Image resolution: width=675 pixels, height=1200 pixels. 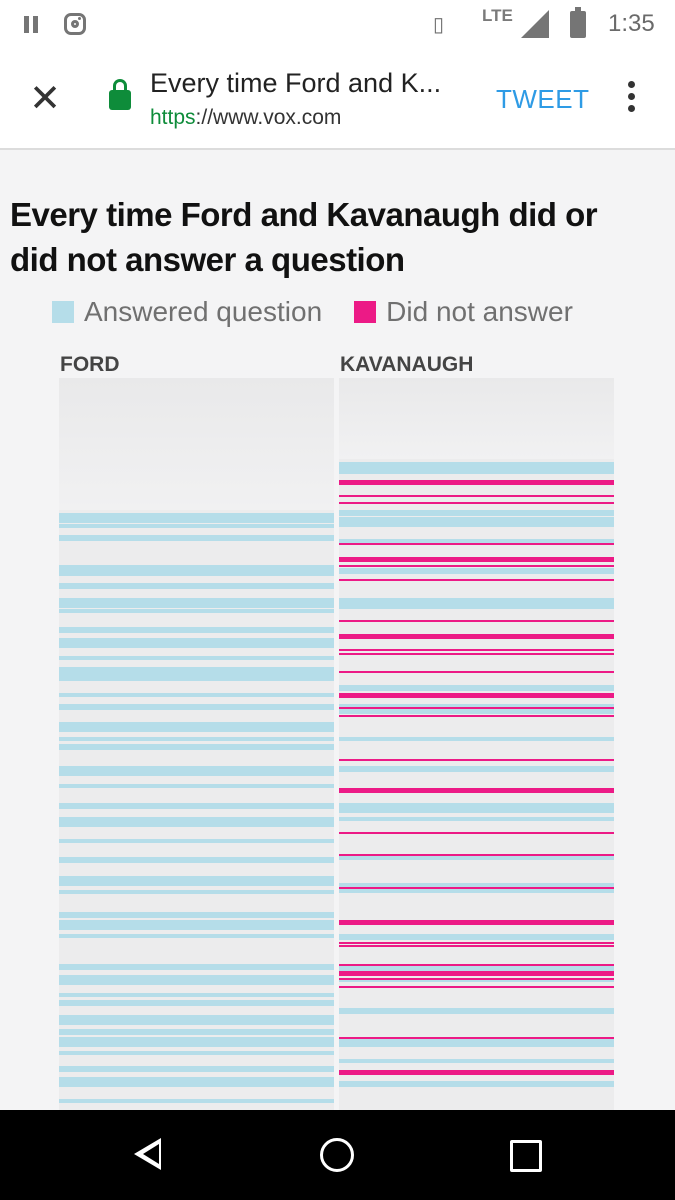 I want to click on battery-icon, so click(x=578, y=24).